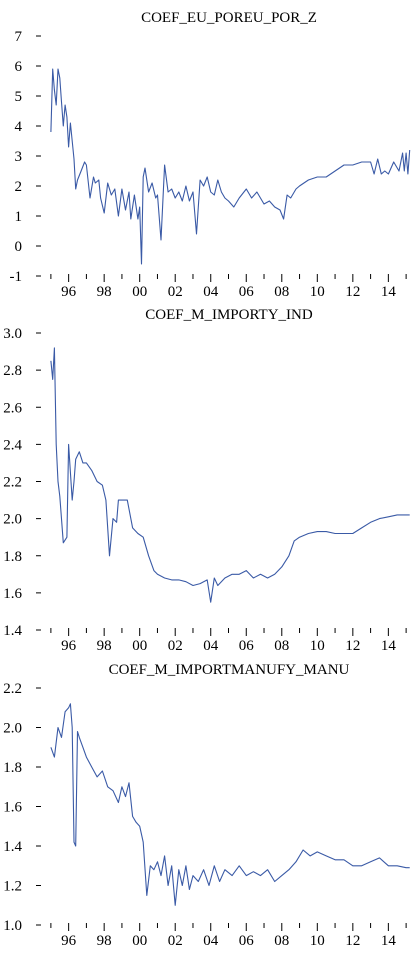 Image resolution: width=420 pixels, height=960 pixels. What do you see at coordinates (19, 37) in the screenshot?
I see `y-tick-label: 7` at bounding box center [19, 37].